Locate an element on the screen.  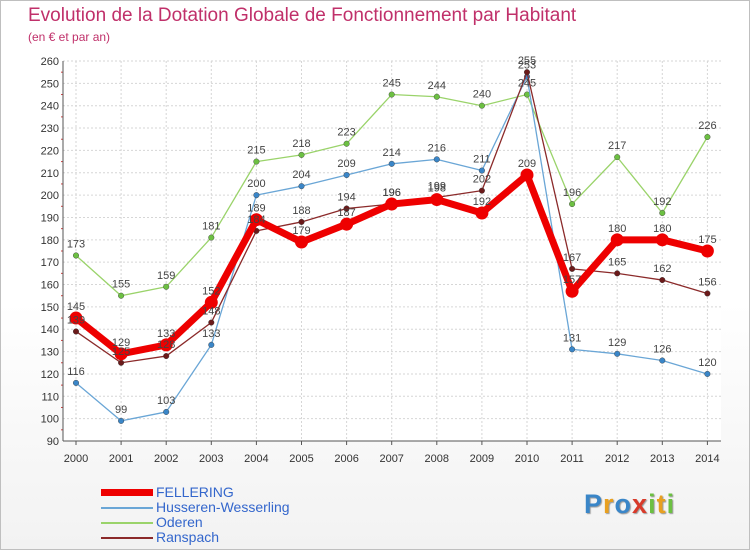
y-tick-label: 120 is located at coordinates (50, 375).